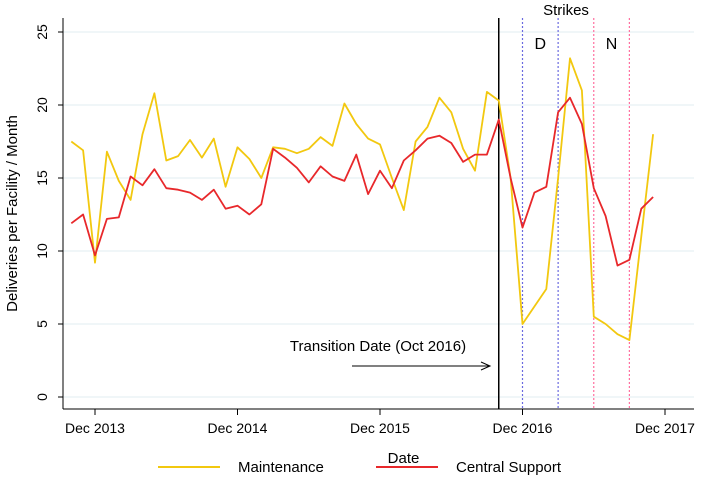 The width and height of the screenshot is (709, 495). Describe the element at coordinates (238, 428) in the screenshot. I see `x-tick-label: Dec 2014` at that location.